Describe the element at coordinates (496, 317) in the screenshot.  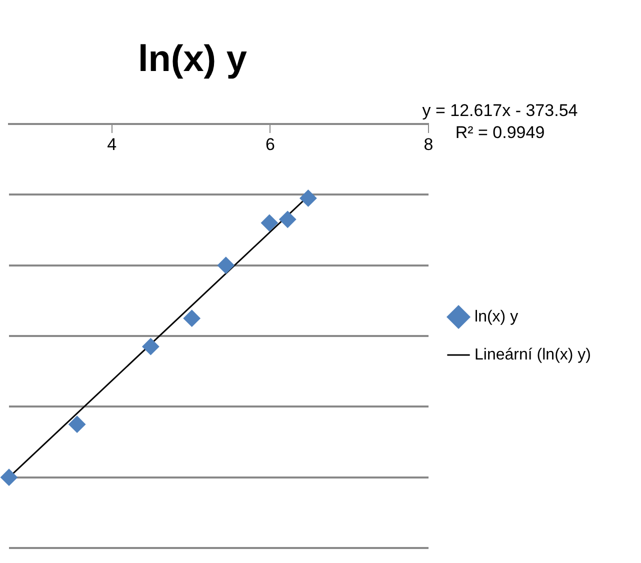
I see `legend-label: ln(x) y` at that location.